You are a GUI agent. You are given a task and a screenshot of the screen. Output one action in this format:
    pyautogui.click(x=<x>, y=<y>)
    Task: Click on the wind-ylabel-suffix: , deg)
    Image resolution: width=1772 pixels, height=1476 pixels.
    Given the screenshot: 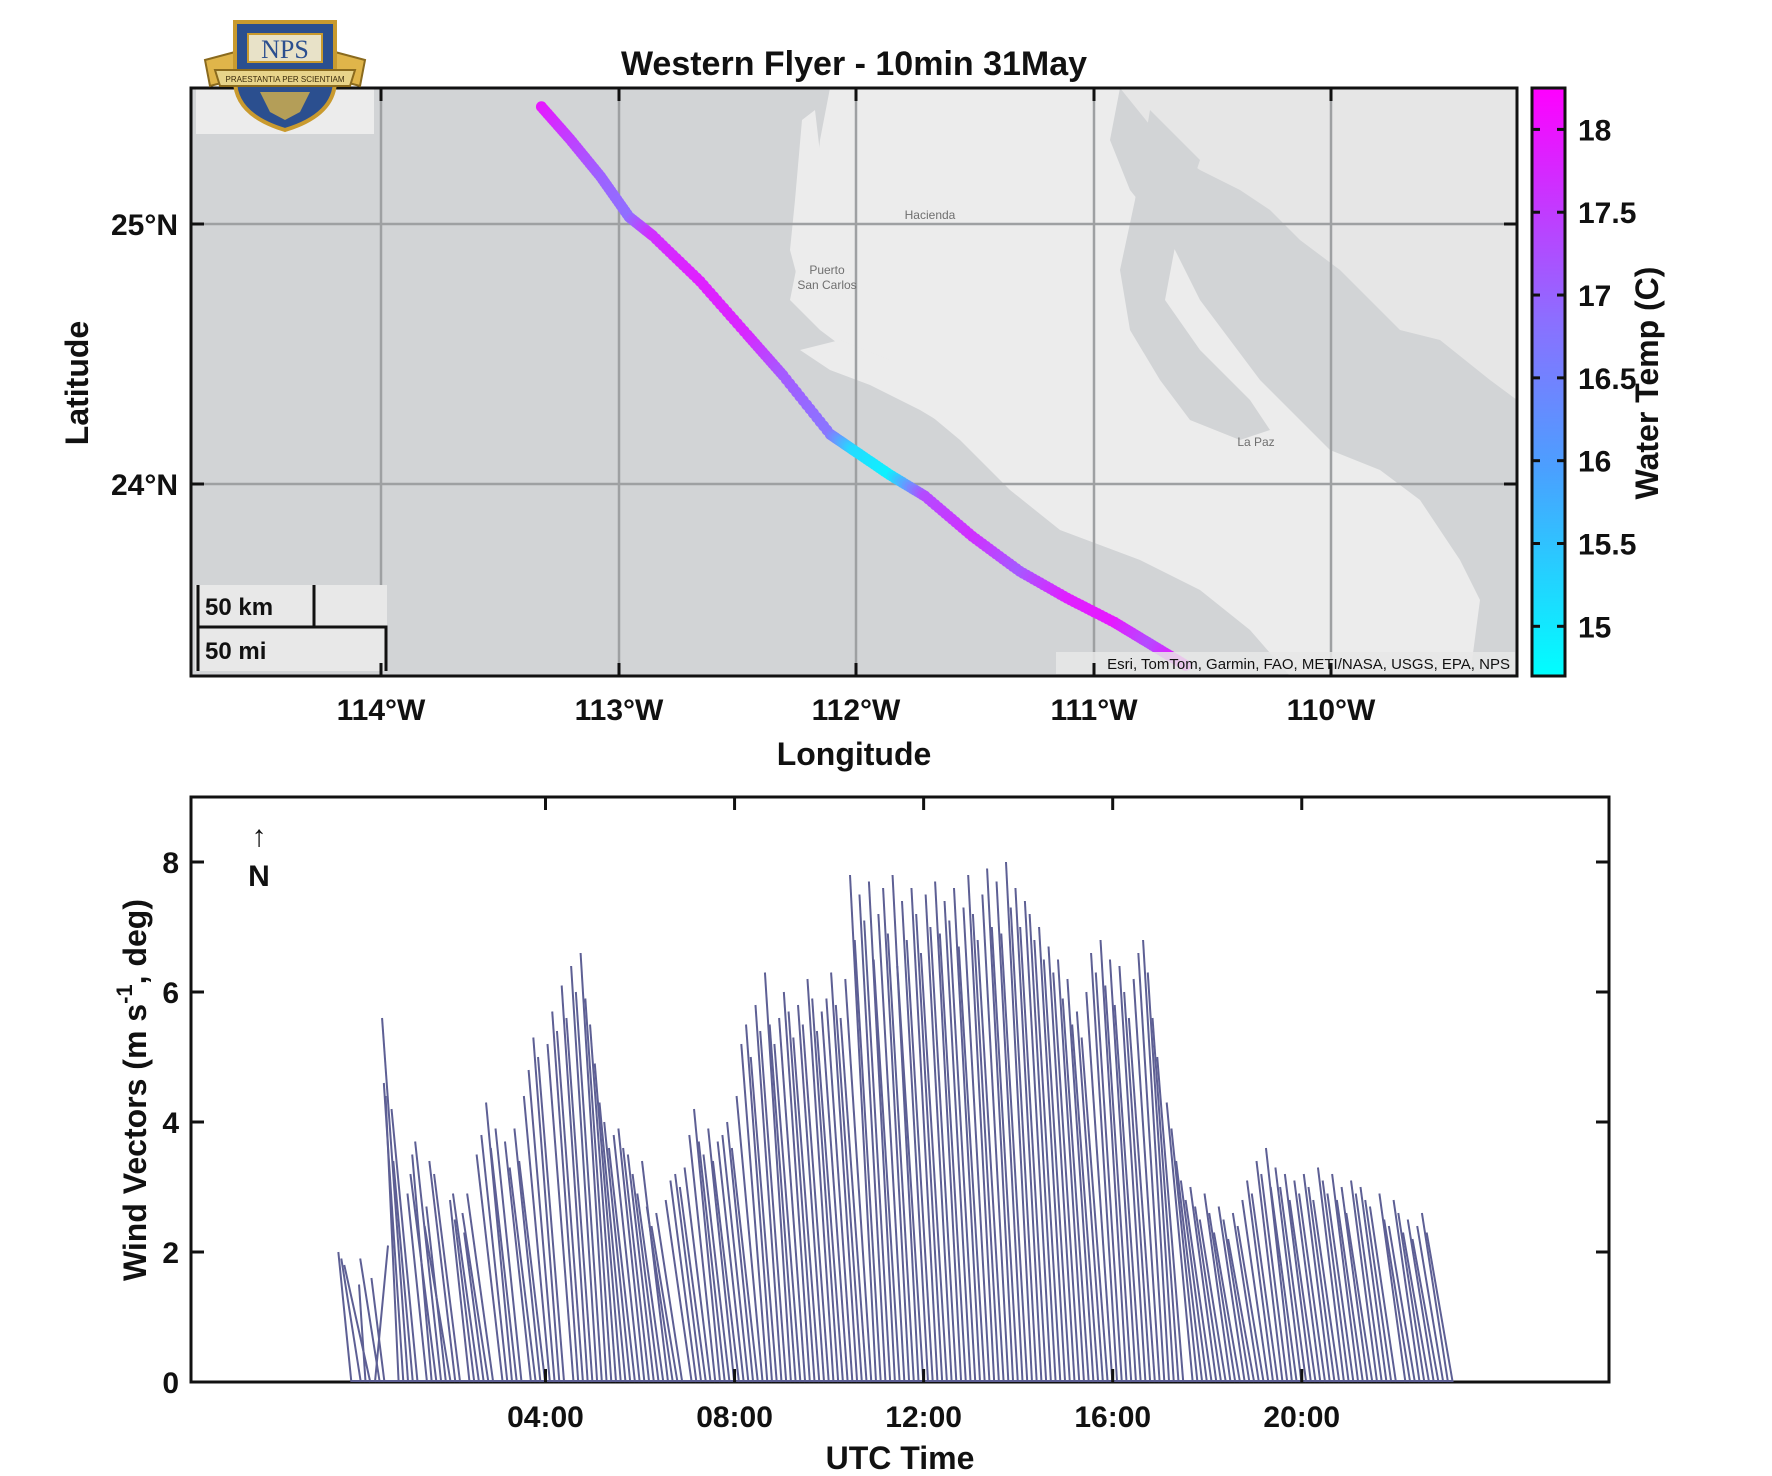 What is the action you would take?
    pyautogui.click(x=135, y=941)
    